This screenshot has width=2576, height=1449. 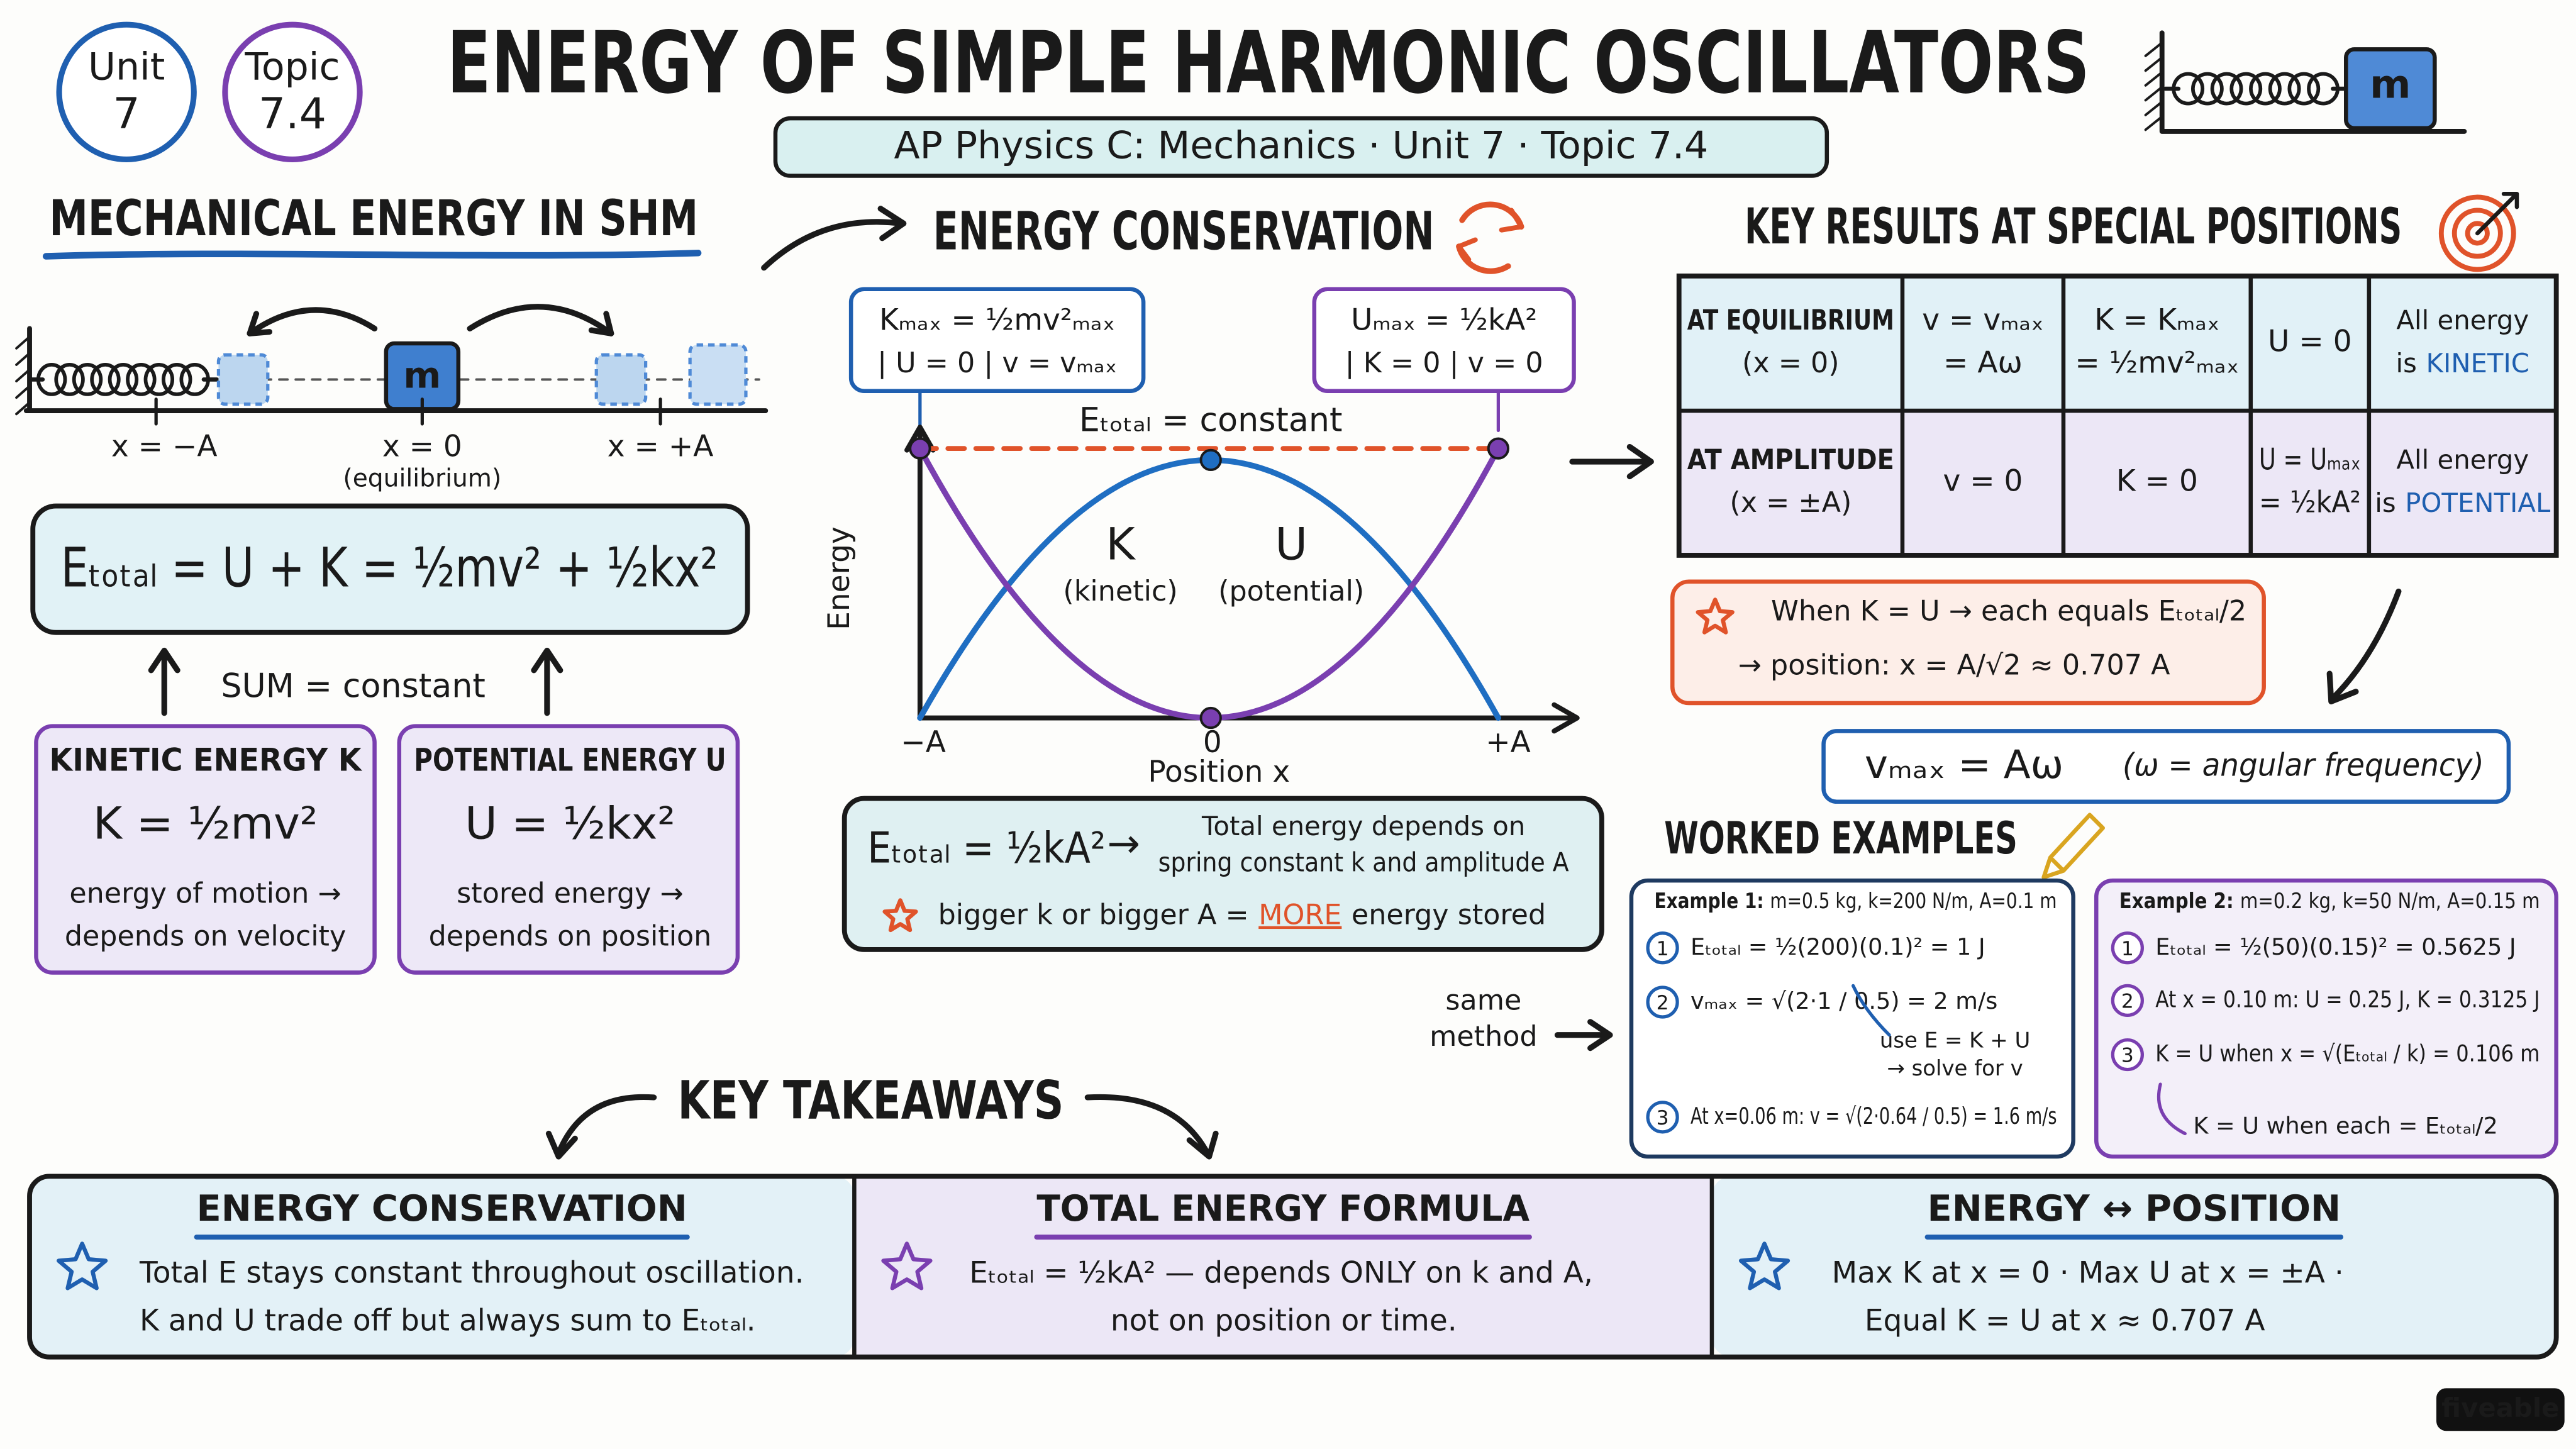 I want to click on summary-text: spring constant k and amplitude A, so click(x=1363, y=862).